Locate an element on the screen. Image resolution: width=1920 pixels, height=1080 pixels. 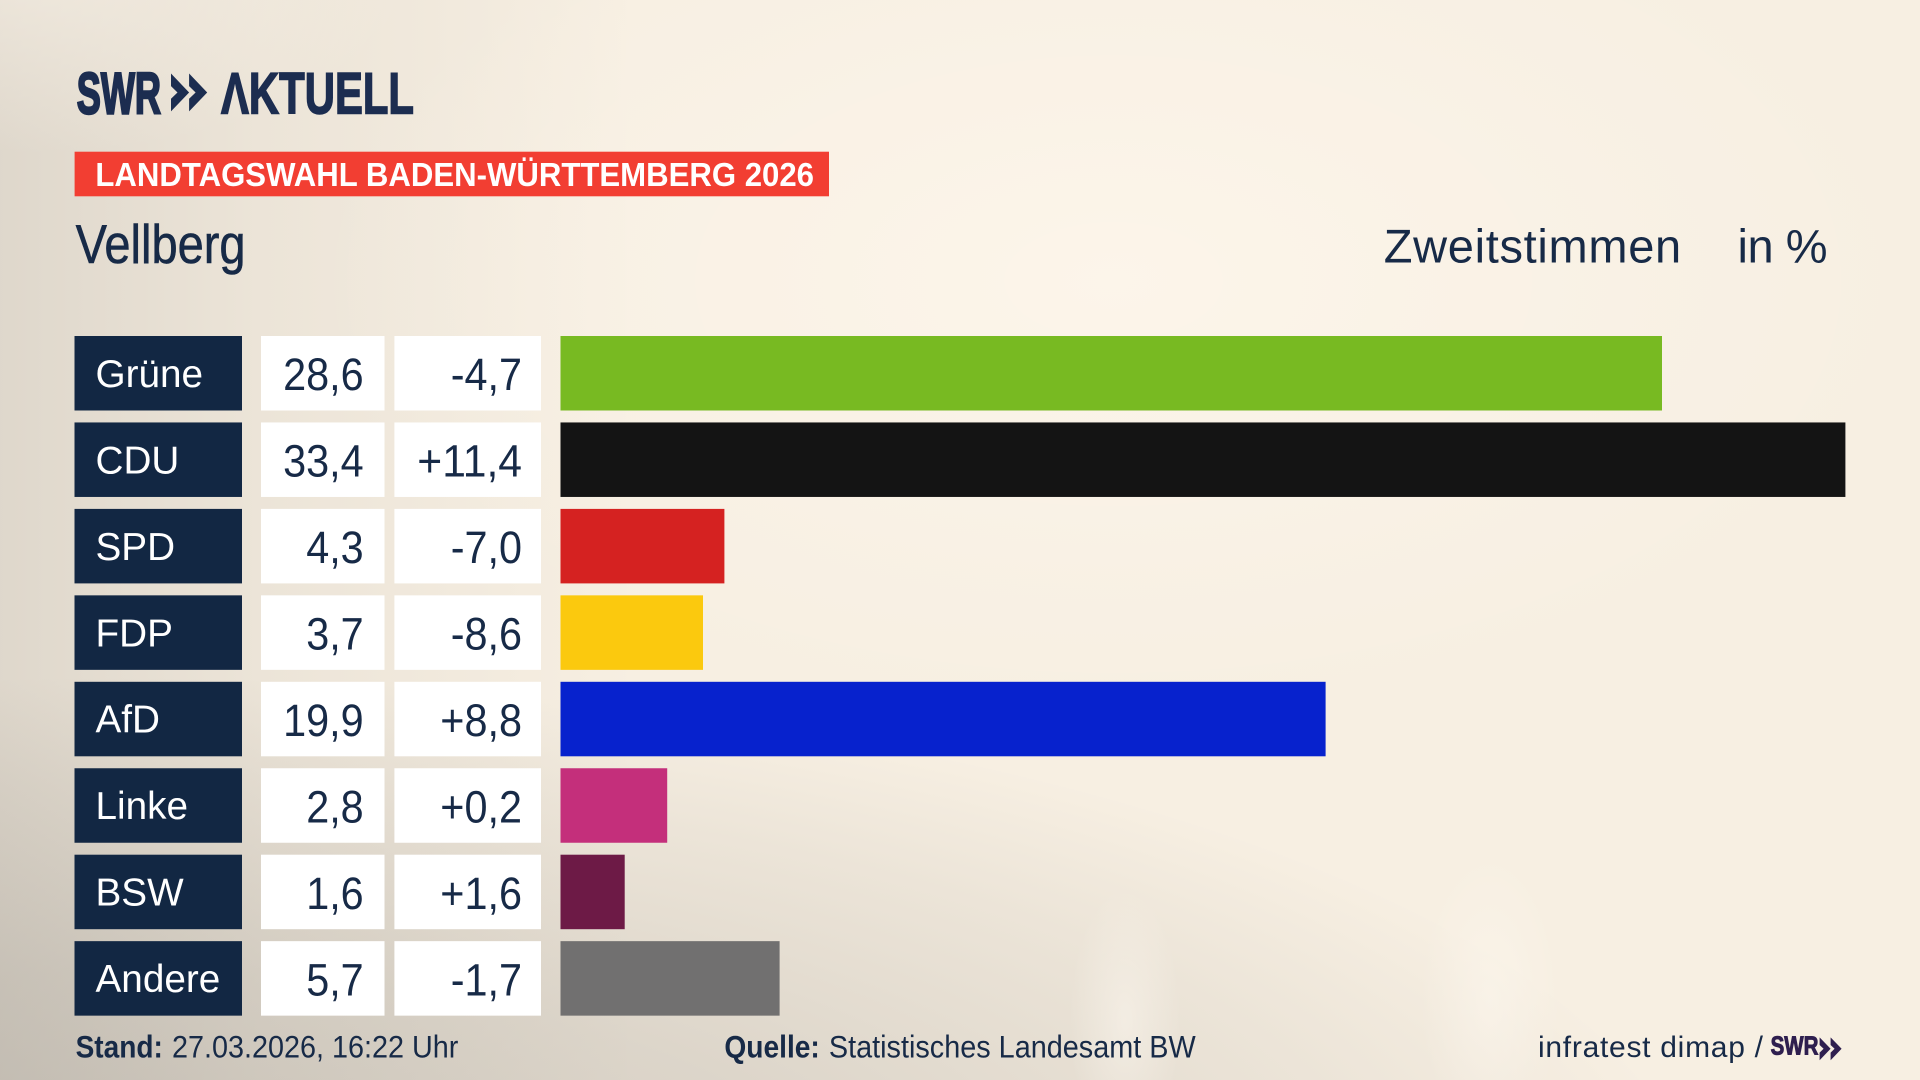
svg-text: in % is located at coordinates (1783, 246).